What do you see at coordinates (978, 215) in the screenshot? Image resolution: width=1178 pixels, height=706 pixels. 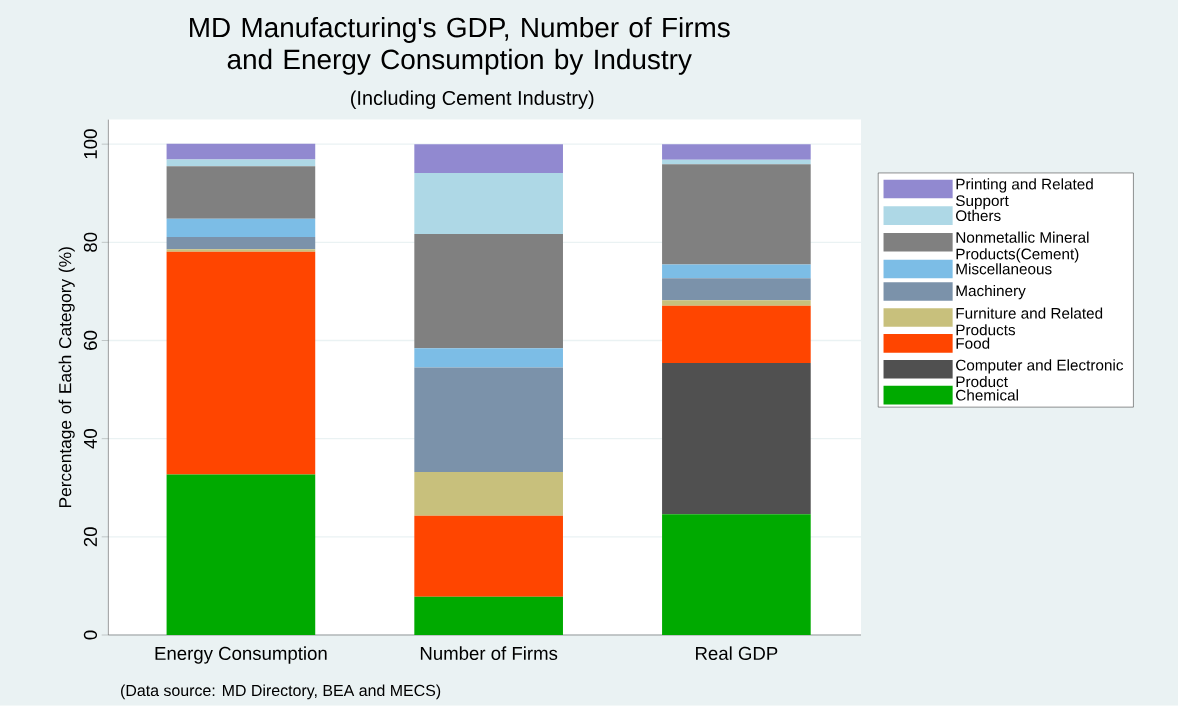 I see `legend-label: Others` at bounding box center [978, 215].